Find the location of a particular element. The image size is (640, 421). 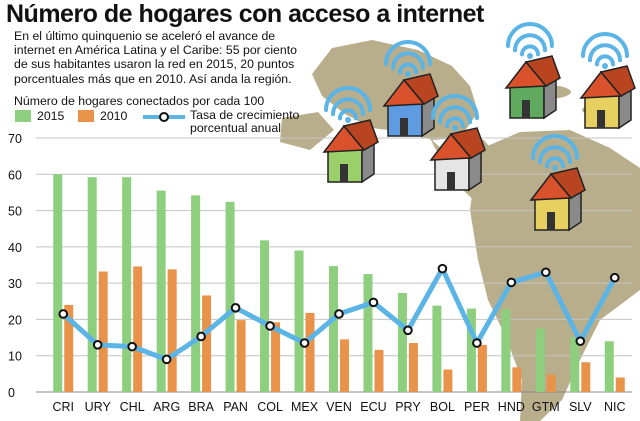

x-category-label: GTM is located at coordinates (546, 407).